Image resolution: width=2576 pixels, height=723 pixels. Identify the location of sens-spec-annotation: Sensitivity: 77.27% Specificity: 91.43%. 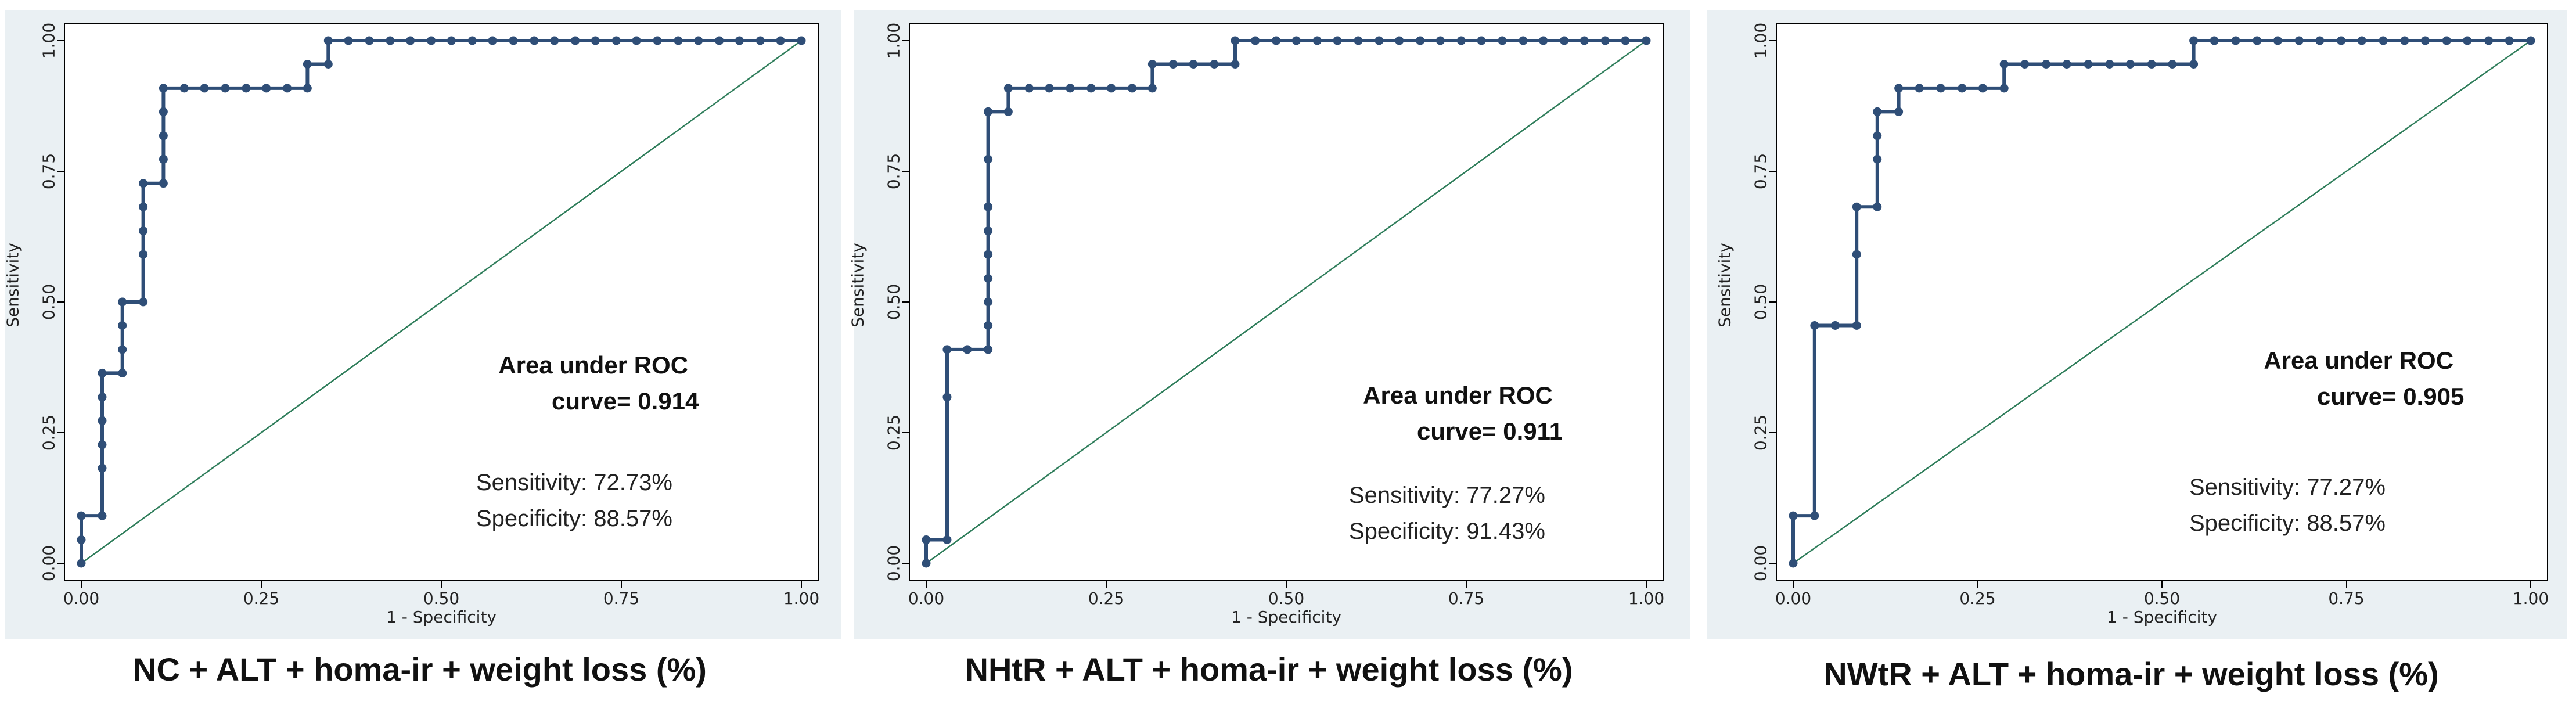
(1447, 513).